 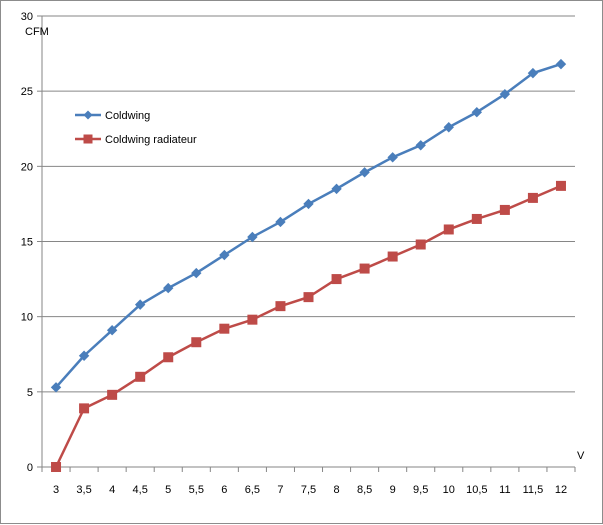 I want to click on x-tick-label: 5,5, so click(x=196, y=490).